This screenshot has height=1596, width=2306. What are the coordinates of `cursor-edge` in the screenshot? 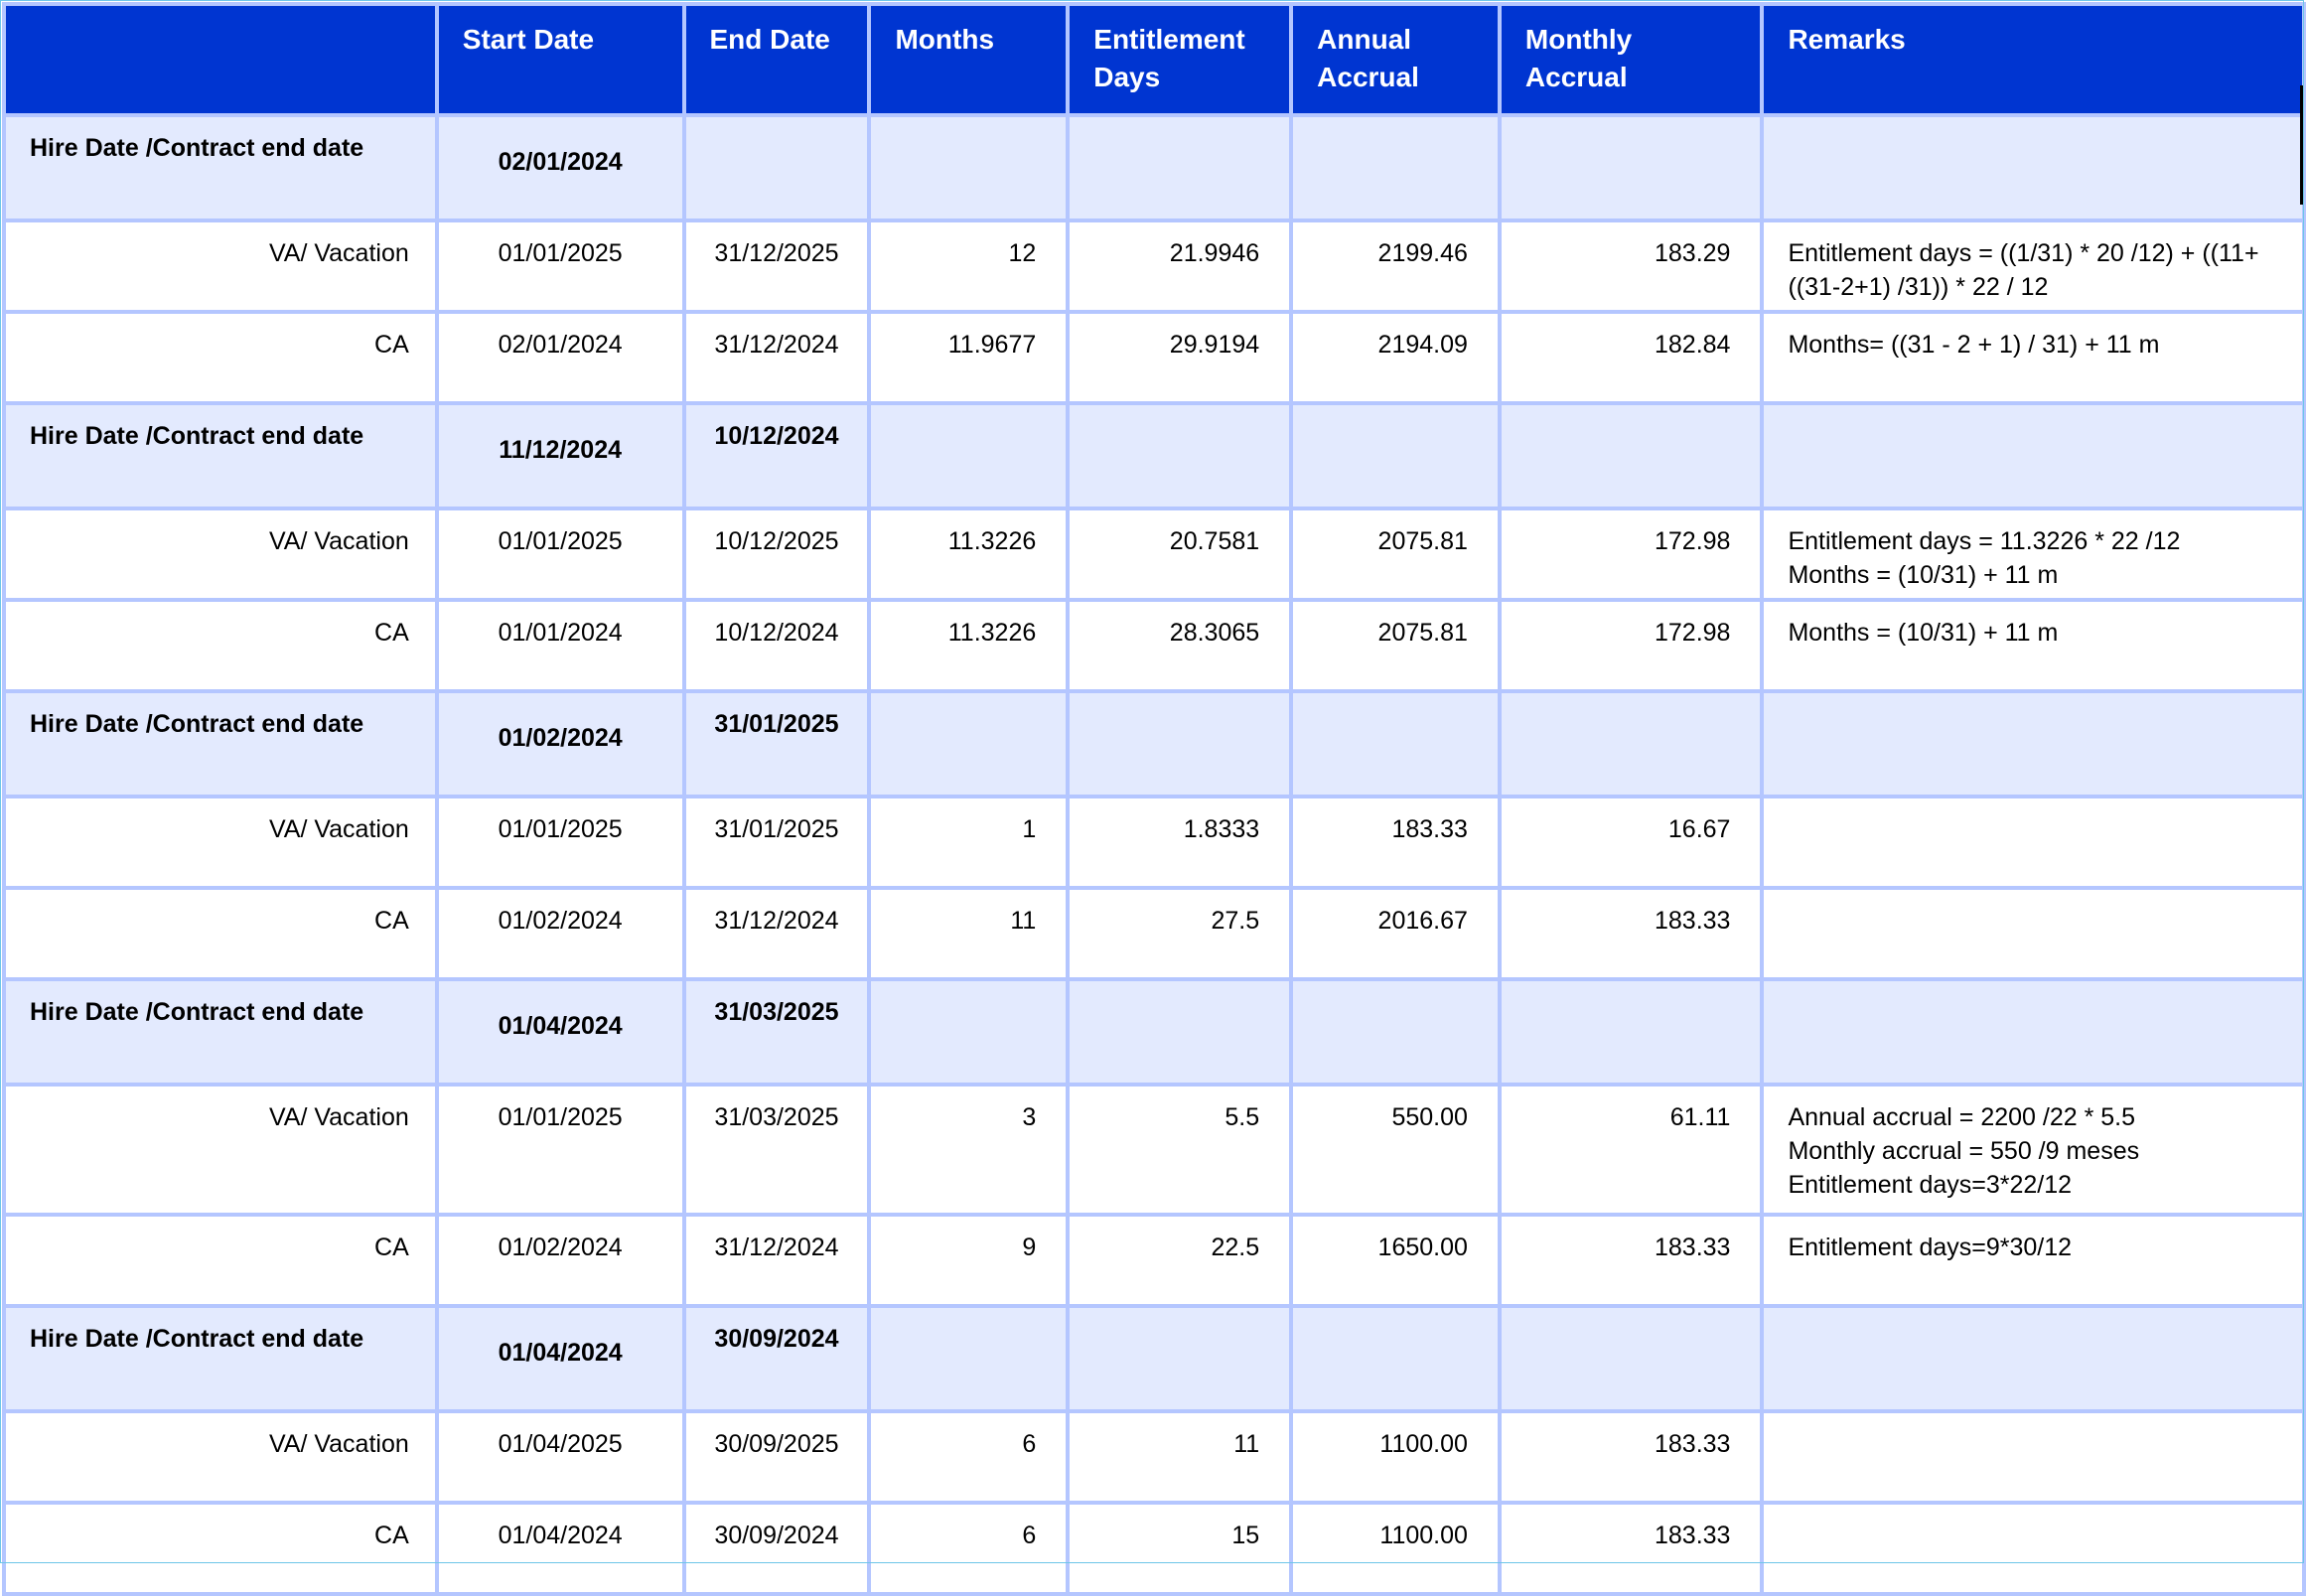 It's located at (2302, 145).